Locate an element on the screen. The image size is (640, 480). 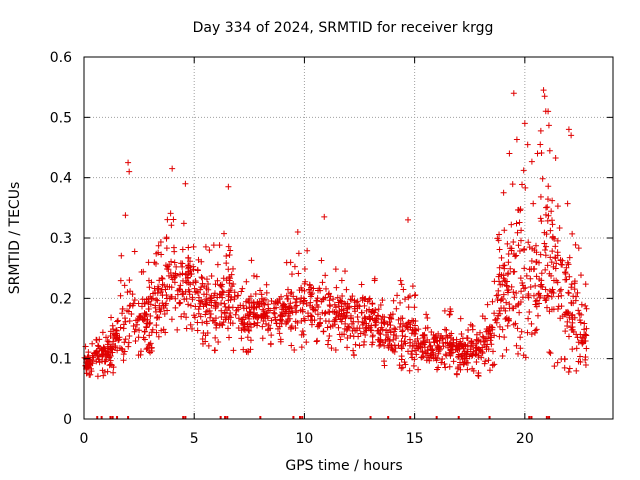
y-tick-label: 0.6 is located at coordinates (61, 58).